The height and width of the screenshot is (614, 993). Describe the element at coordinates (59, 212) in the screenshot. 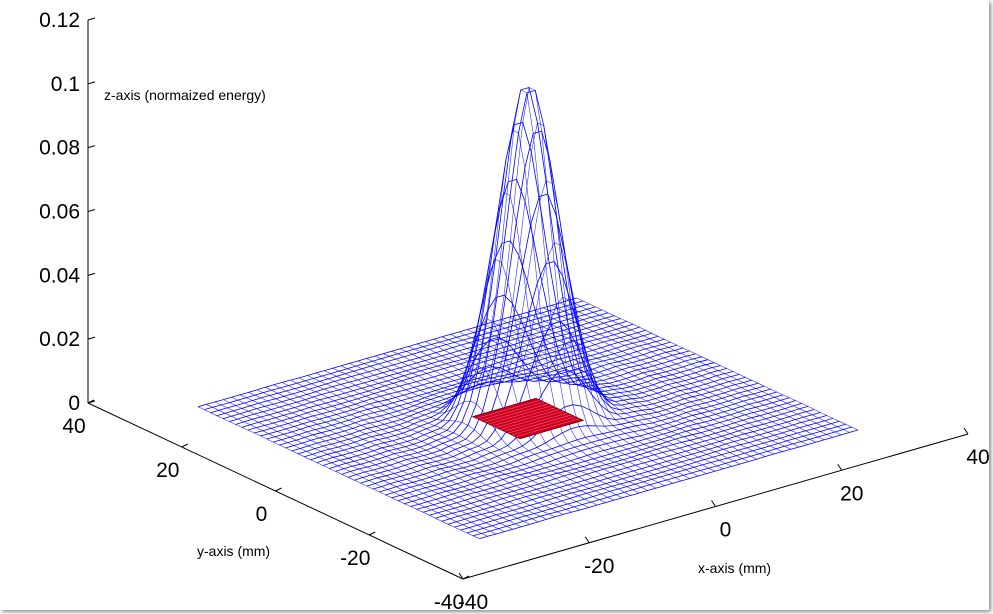

I see `z-tick-label: 0.06` at that location.